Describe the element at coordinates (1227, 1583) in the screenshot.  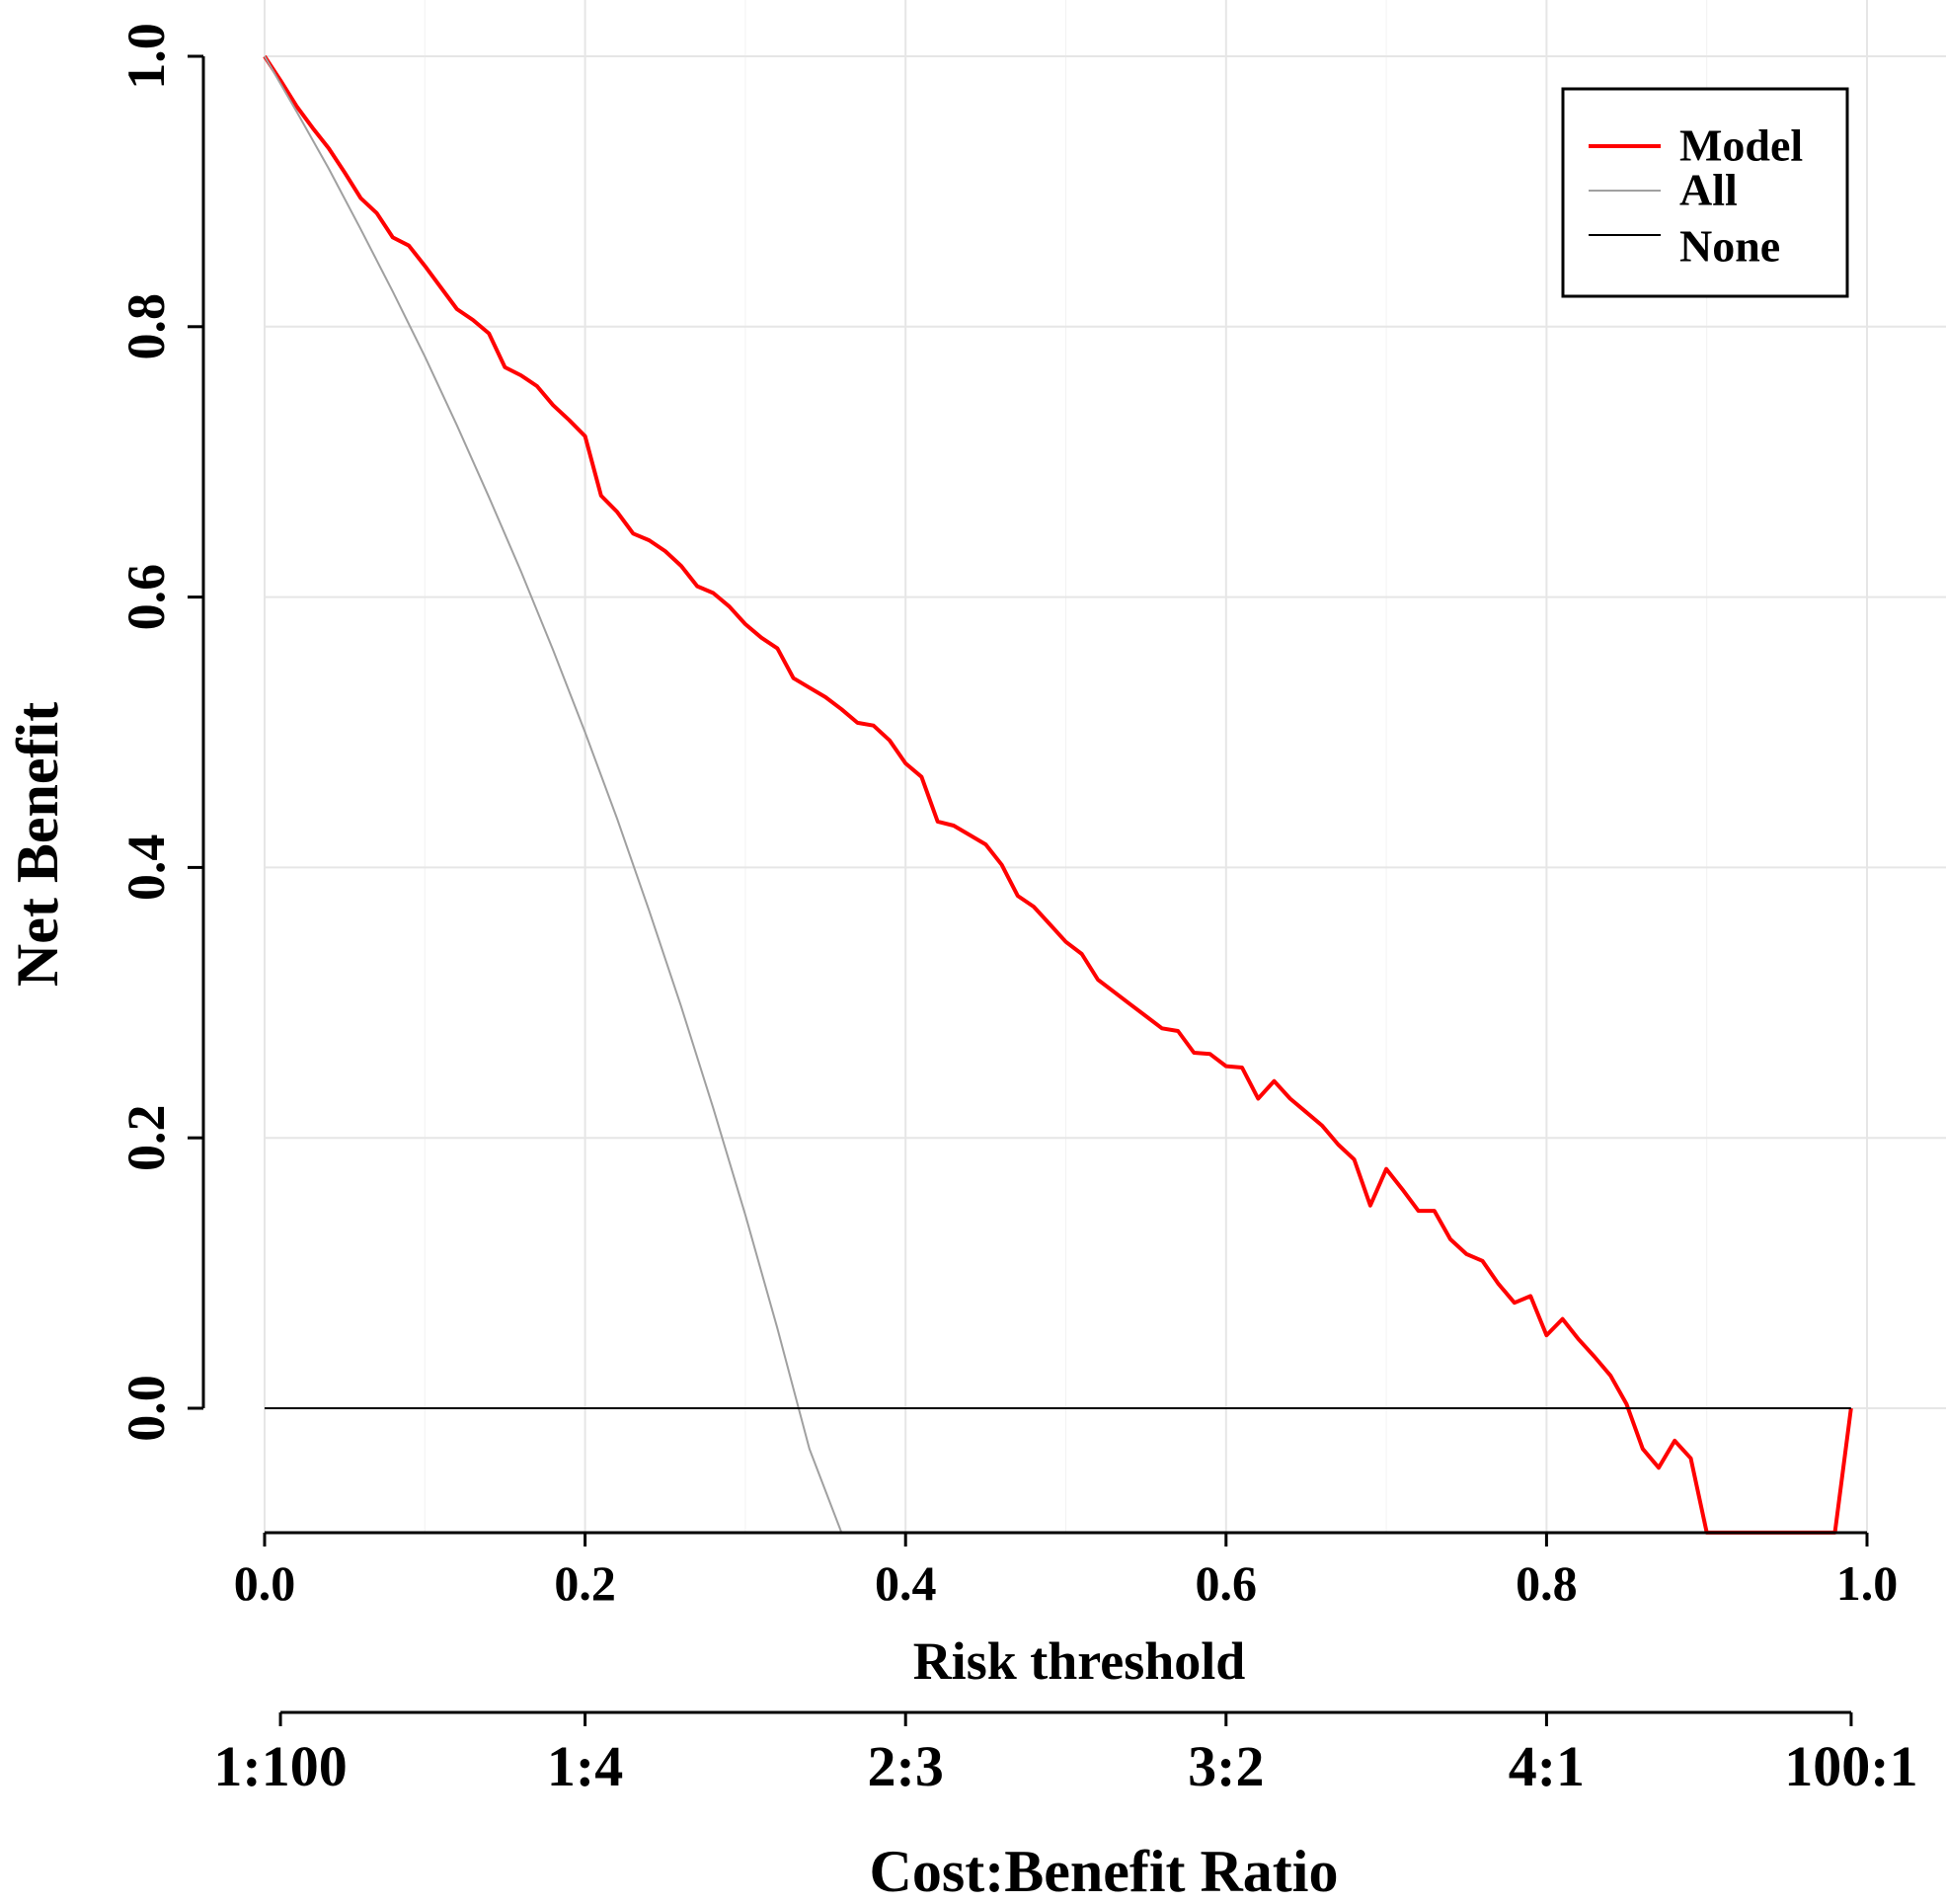
I see `x-tick-label: 0.6` at that location.